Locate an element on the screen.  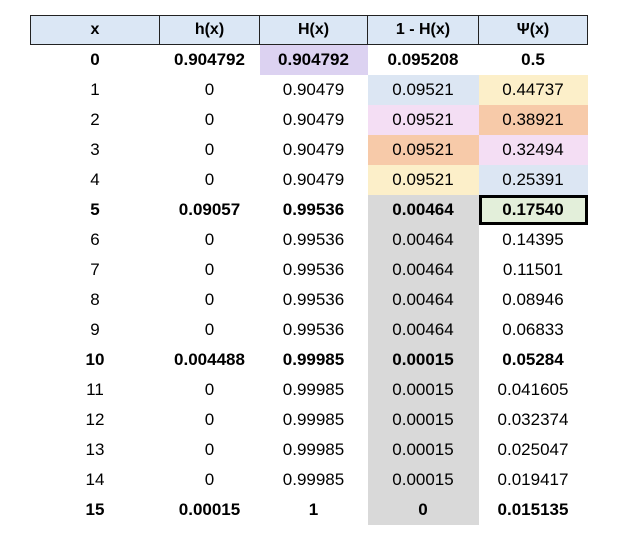
header-h: h(x) is located at coordinates (209, 30).